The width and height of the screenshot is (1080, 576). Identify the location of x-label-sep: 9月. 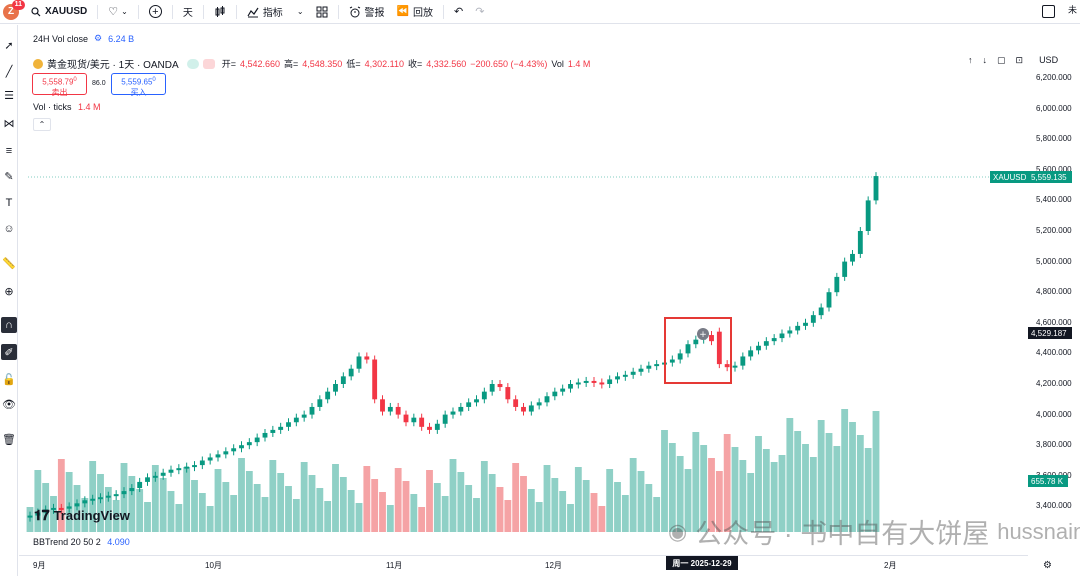
(39, 565).